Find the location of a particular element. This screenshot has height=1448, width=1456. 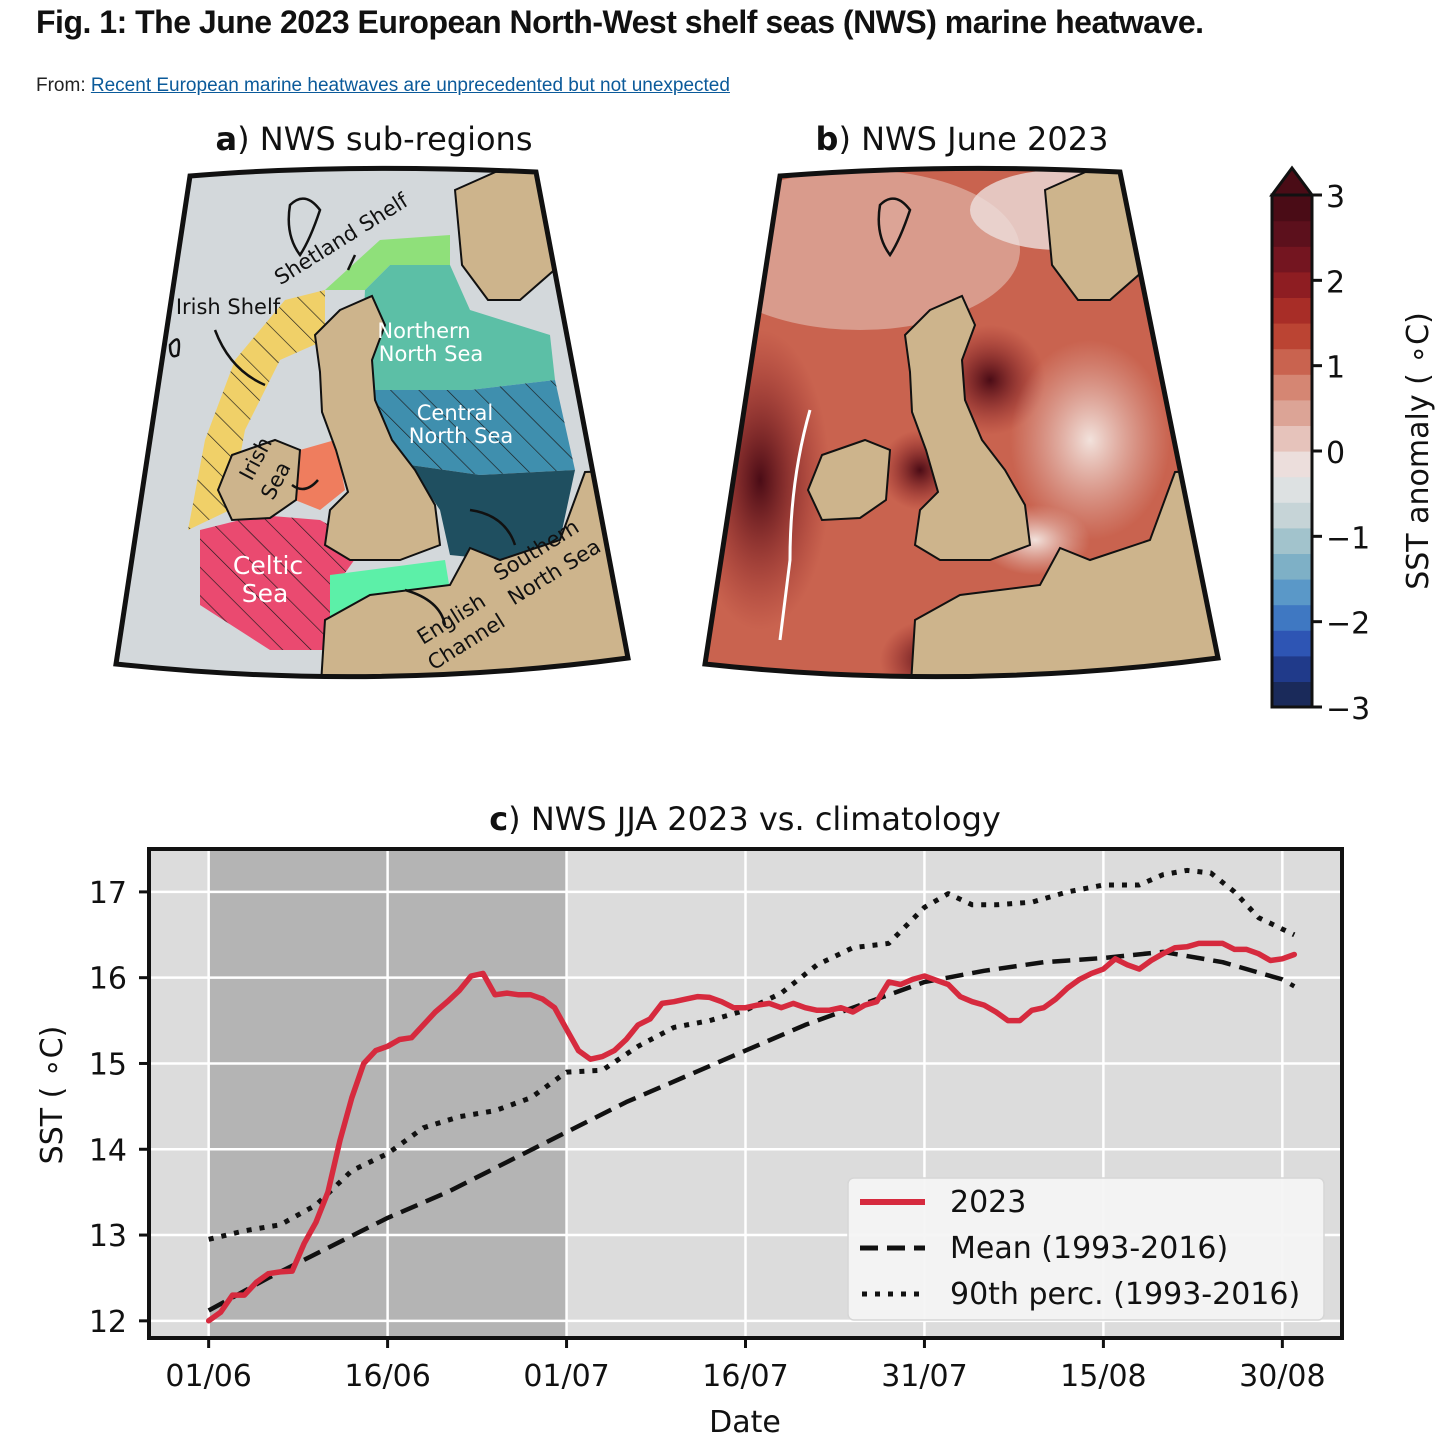

pointer-irish-sea is located at coordinates (305, 485).